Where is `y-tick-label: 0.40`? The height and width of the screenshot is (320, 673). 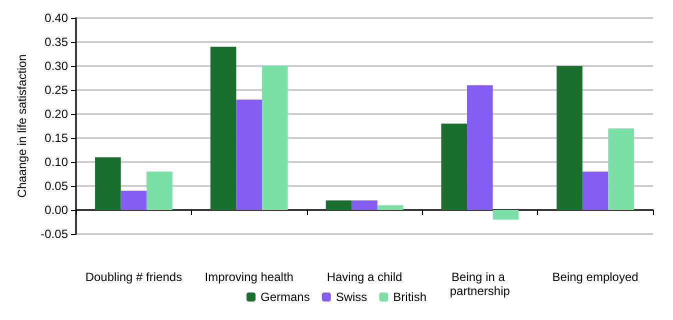
y-tick-label: 0.40 is located at coordinates (56, 18).